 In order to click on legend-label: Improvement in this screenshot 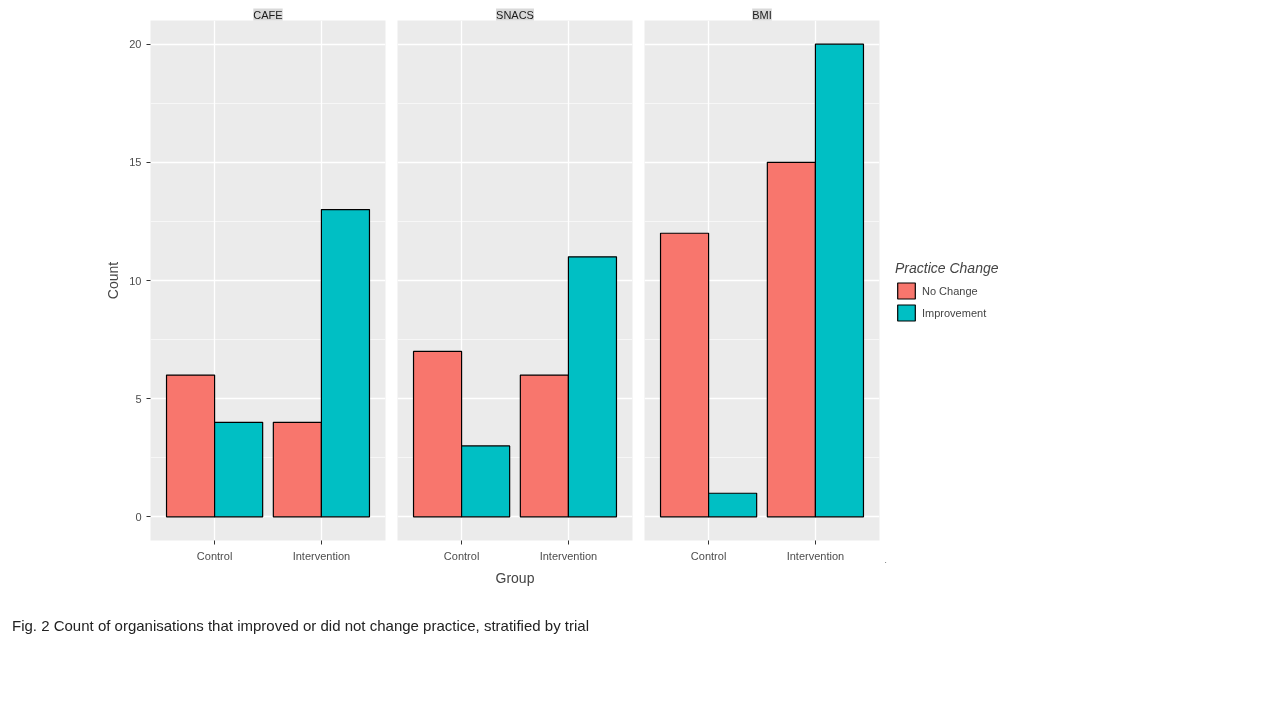, I will do `click(954, 312)`.